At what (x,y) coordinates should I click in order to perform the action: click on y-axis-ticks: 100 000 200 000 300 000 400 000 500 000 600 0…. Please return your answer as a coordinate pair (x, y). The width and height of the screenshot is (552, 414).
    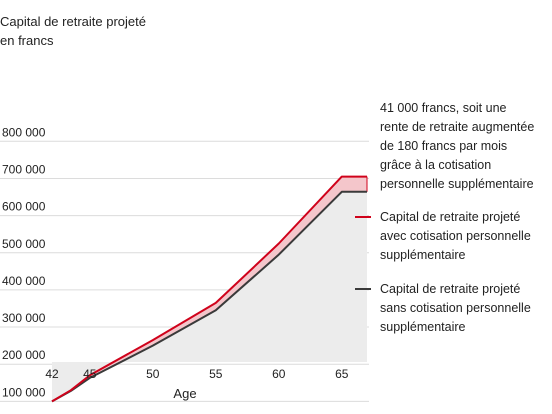
    Looking at the image, I should click on (24, 262).